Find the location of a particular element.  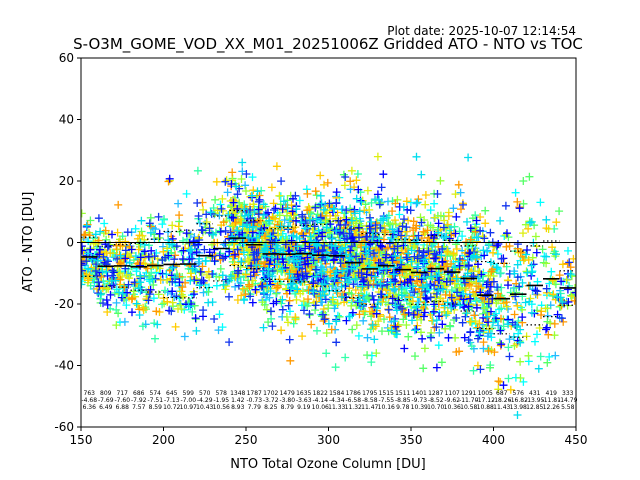

bin-std-label: 9.19 is located at coordinates (304, 407).